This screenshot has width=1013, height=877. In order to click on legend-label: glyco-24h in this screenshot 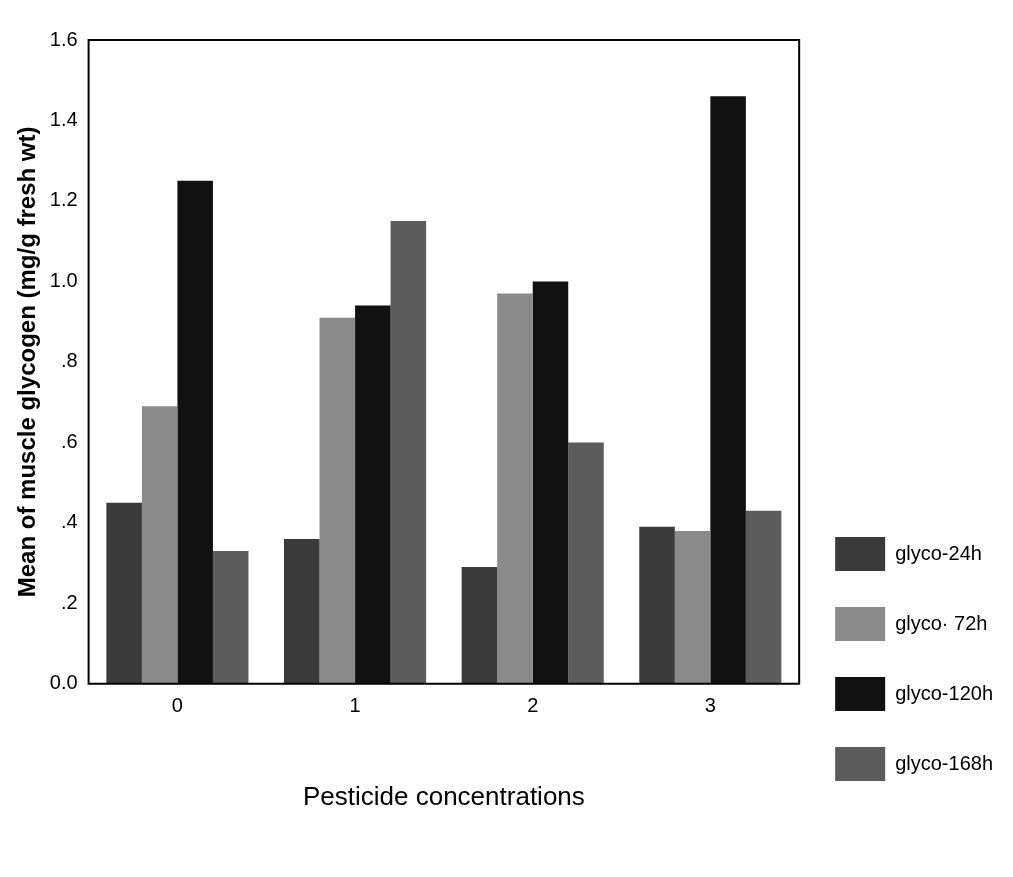, I will do `click(938, 552)`.